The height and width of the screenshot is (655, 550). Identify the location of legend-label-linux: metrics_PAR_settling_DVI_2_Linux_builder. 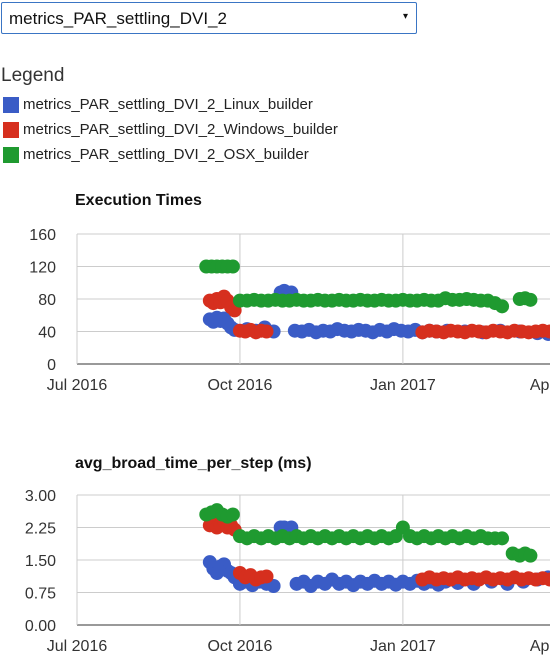
(168, 104).